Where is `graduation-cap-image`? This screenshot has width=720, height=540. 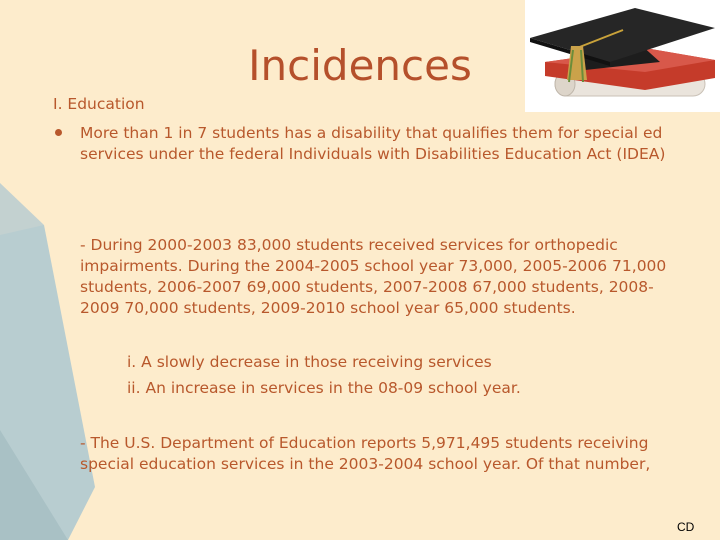
graduation-cap-image is located at coordinates (622, 56).